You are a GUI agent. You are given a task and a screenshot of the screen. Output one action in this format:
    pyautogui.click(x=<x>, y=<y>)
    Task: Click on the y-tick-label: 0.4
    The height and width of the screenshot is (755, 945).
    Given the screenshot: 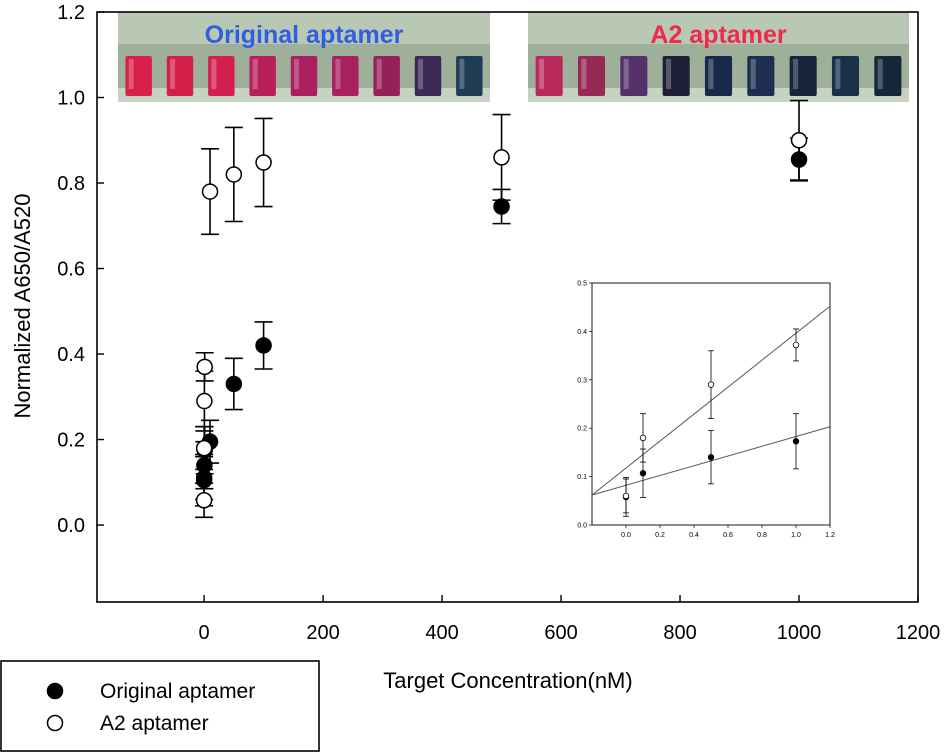 What is the action you would take?
    pyautogui.click(x=71, y=355)
    